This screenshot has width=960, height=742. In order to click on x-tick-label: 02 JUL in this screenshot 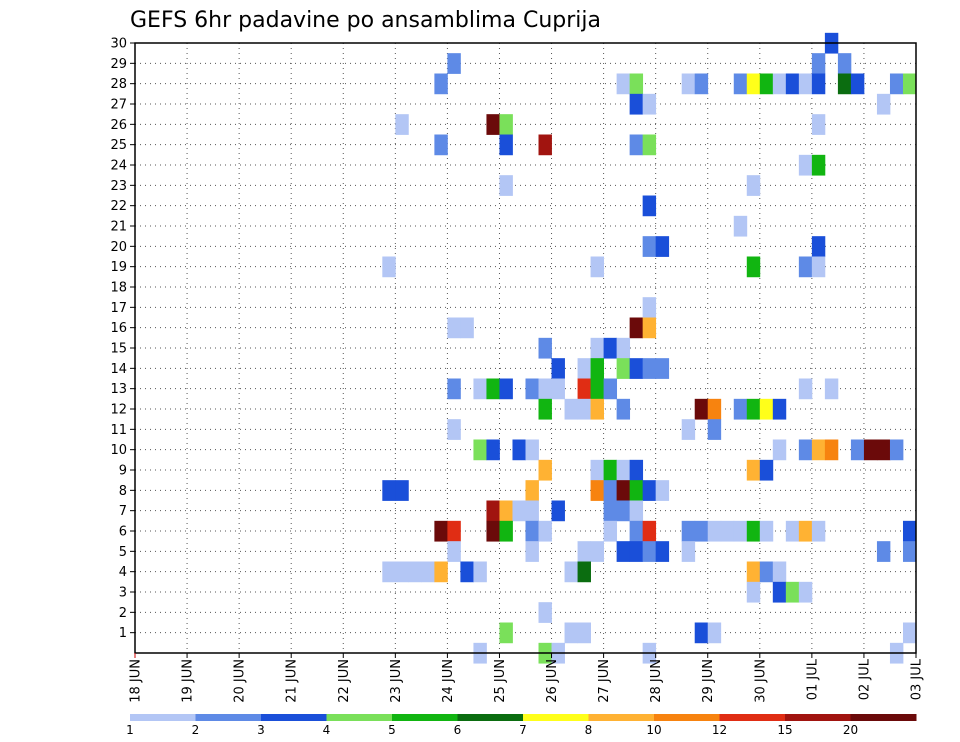, I will do `click(864, 679)`.